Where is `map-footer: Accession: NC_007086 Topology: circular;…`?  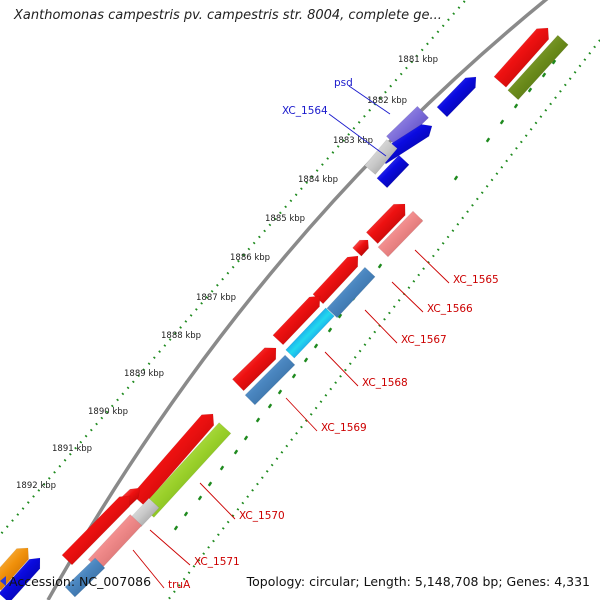 map-footer: Accession: NC_007086 Topology: circular;… is located at coordinates (300, 582).